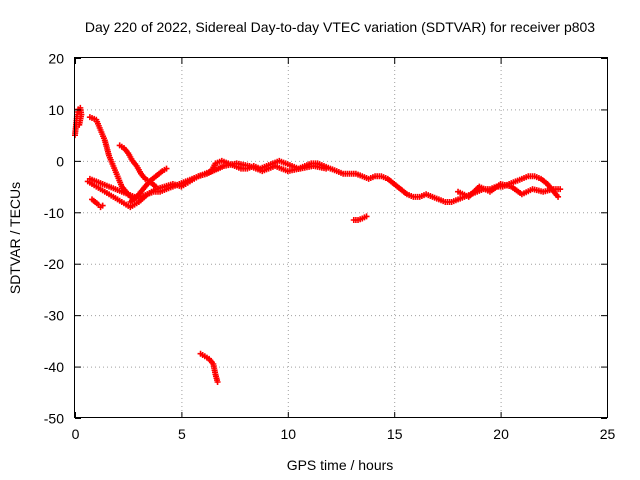 This screenshot has height=480, width=640. I want to click on y-tick-label: -20, so click(54, 264).